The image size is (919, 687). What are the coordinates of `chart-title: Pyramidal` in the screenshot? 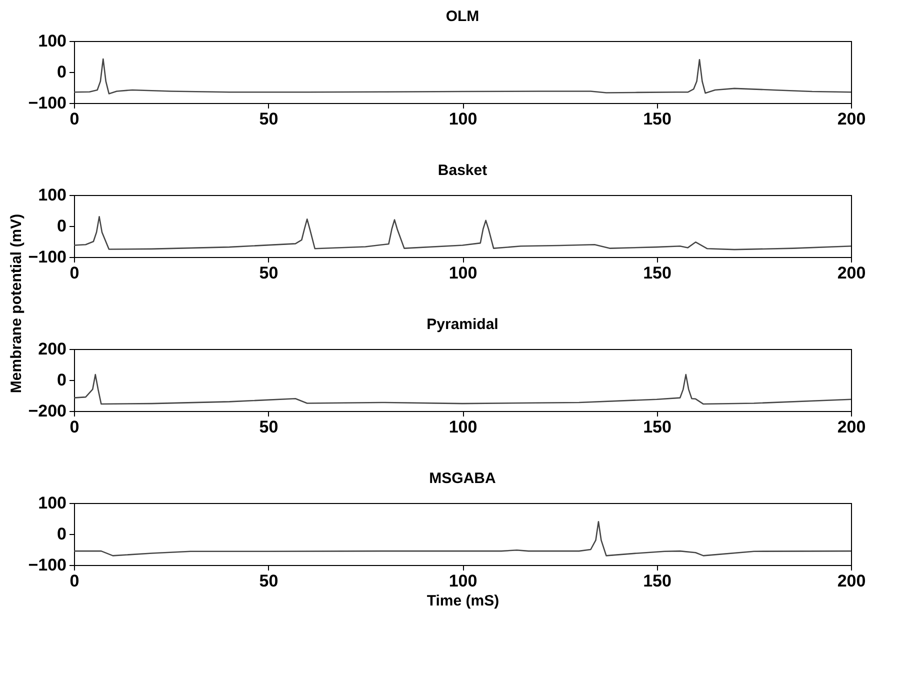 It's located at (462, 324).